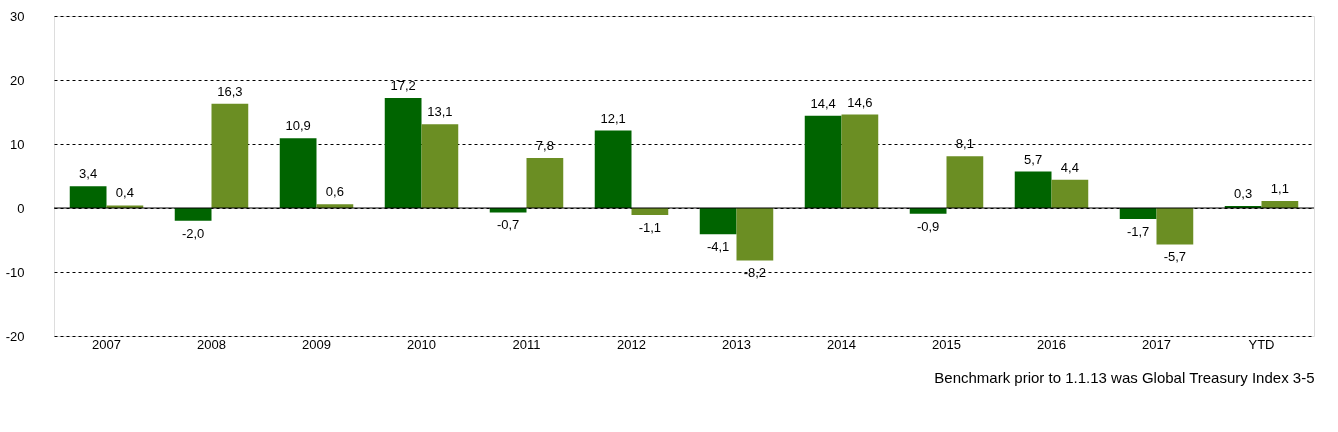  I want to click on data-label: -0,9, so click(928, 226).